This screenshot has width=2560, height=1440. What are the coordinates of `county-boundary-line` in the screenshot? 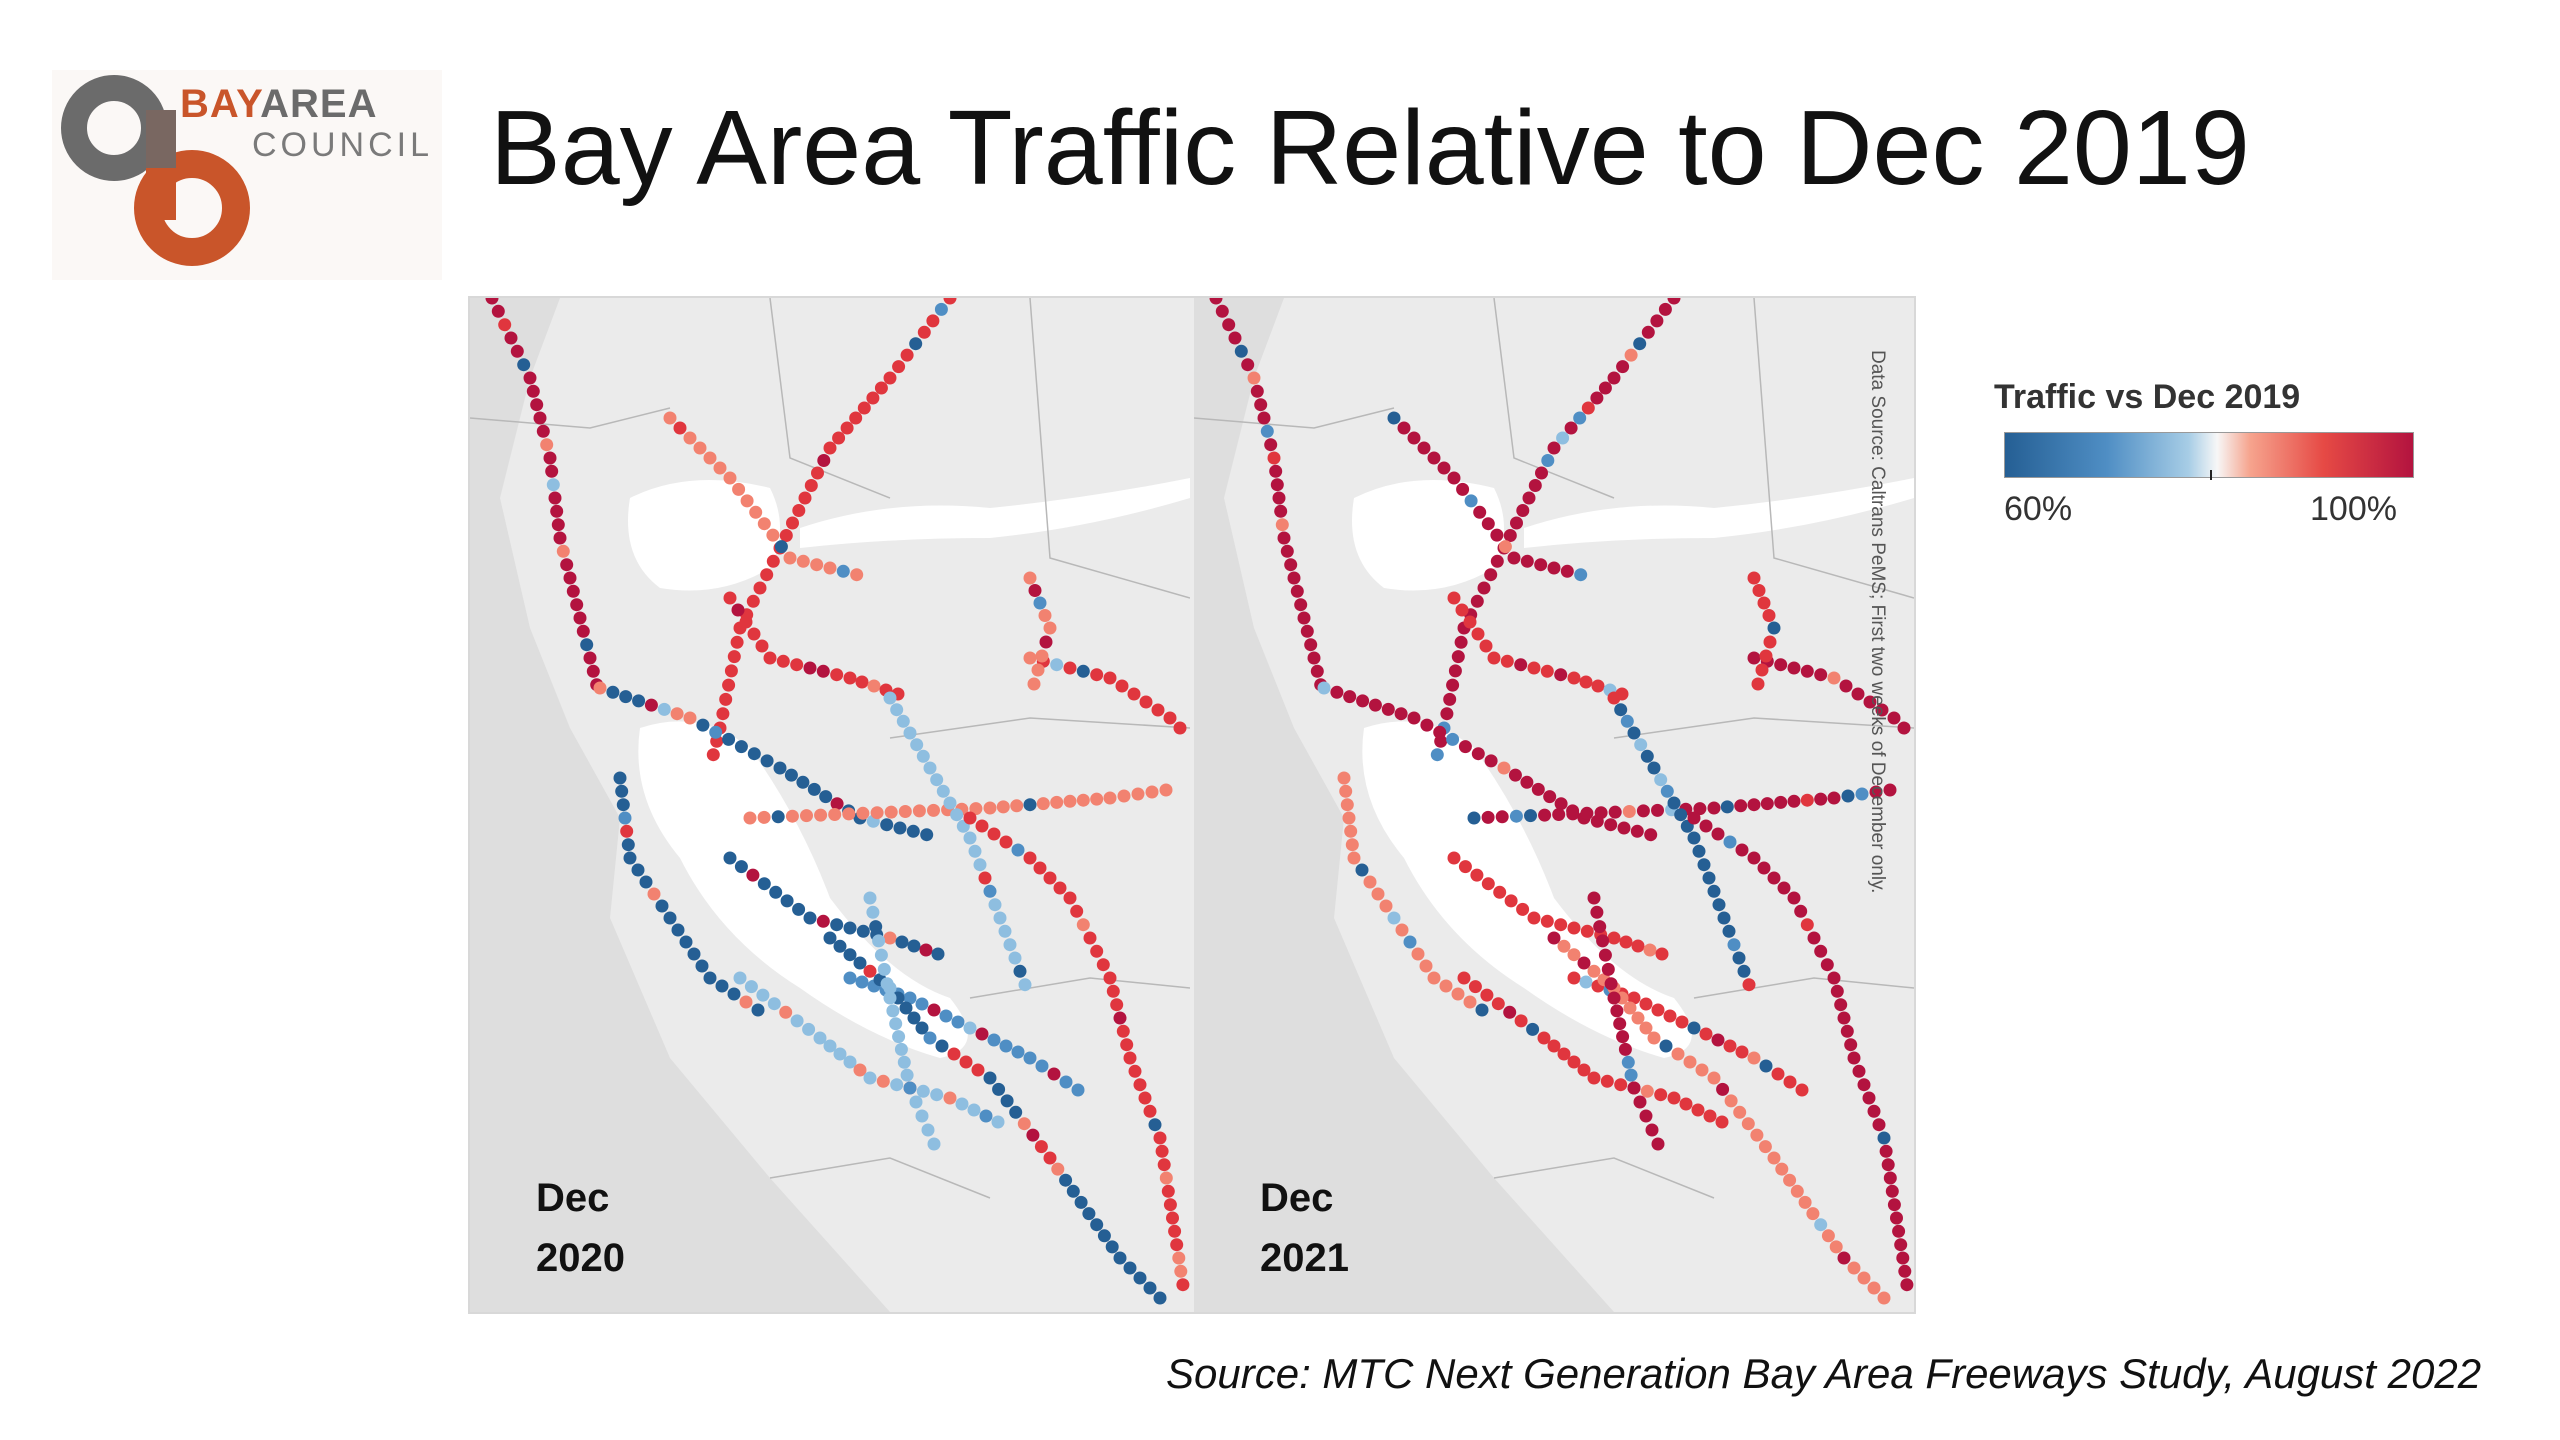 It's located at (1833, 448).